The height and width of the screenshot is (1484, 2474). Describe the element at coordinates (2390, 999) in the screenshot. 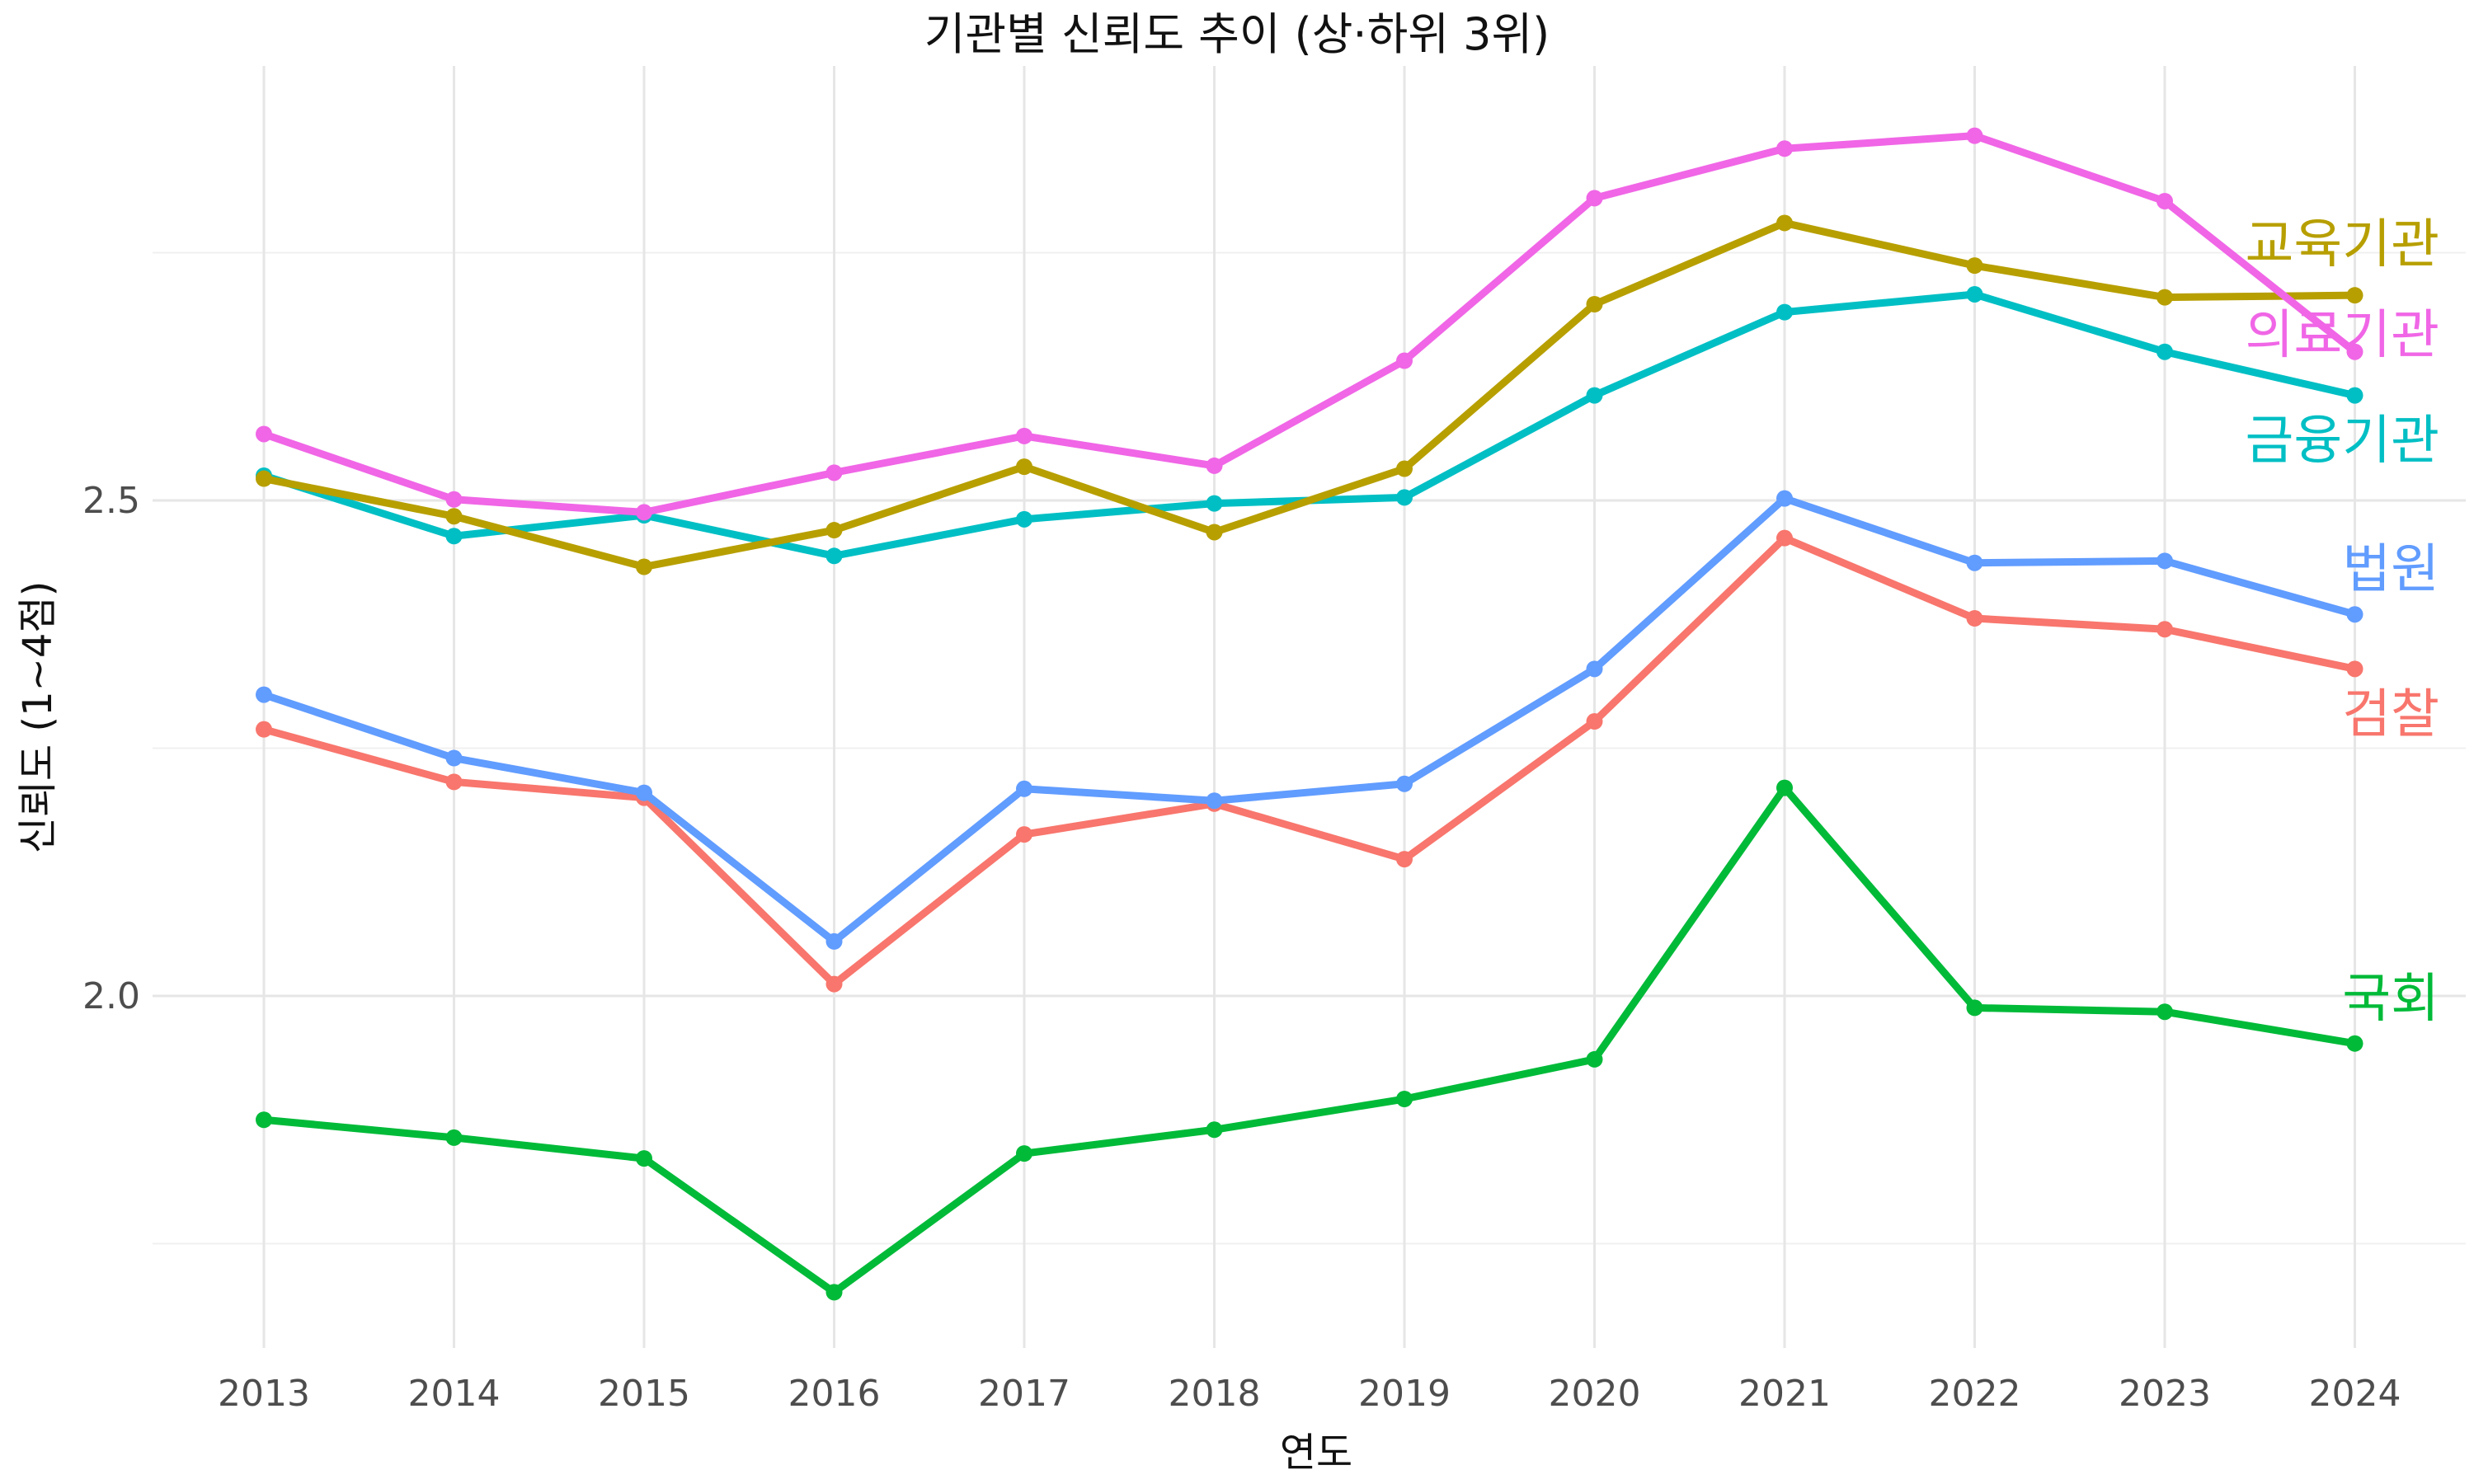

I see `series-end-label: 국회` at that location.